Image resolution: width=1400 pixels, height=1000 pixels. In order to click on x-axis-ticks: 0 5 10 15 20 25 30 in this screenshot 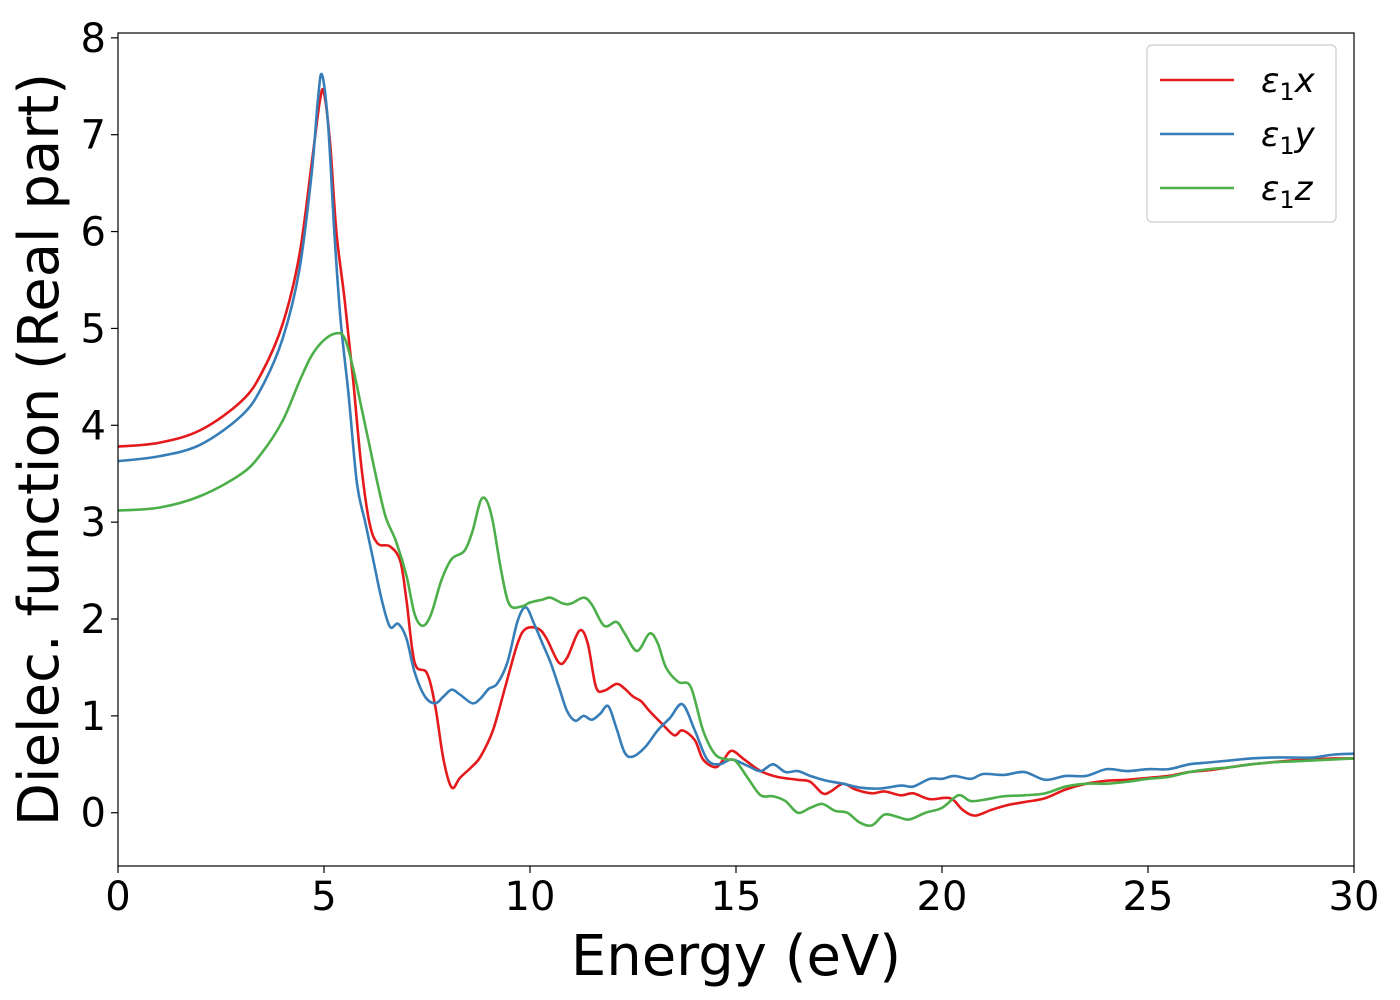, I will do `click(742, 893)`.